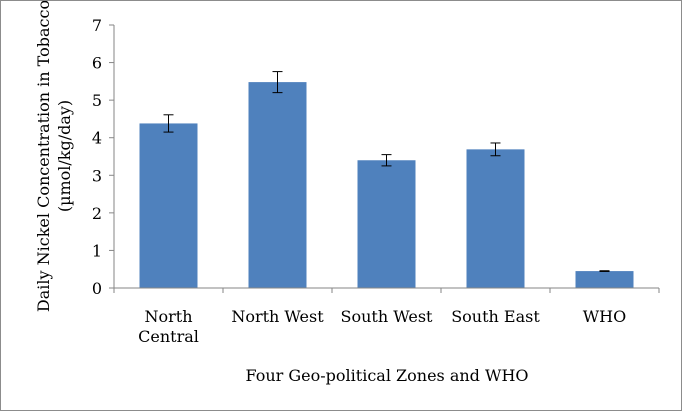 This screenshot has height=414, width=684. Describe the element at coordinates (605, 316) in the screenshot. I see `x-tick-label: WHO` at that location.